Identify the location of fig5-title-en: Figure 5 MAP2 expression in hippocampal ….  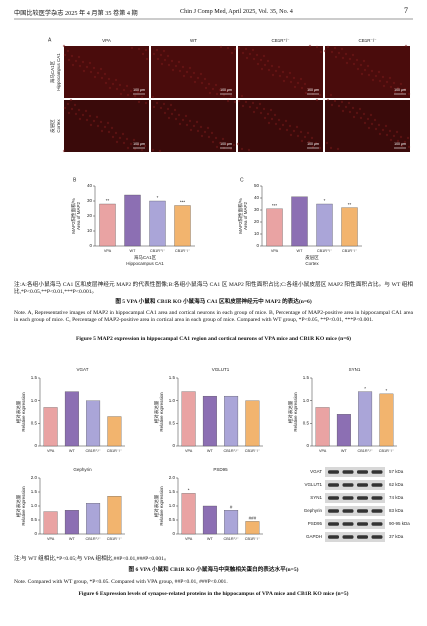
(213, 339).